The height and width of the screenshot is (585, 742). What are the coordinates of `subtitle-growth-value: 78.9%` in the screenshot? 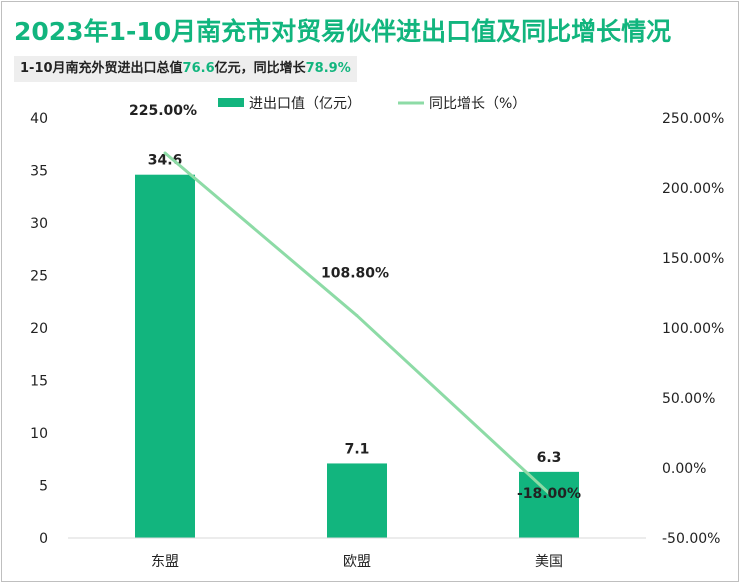 It's located at (328, 68).